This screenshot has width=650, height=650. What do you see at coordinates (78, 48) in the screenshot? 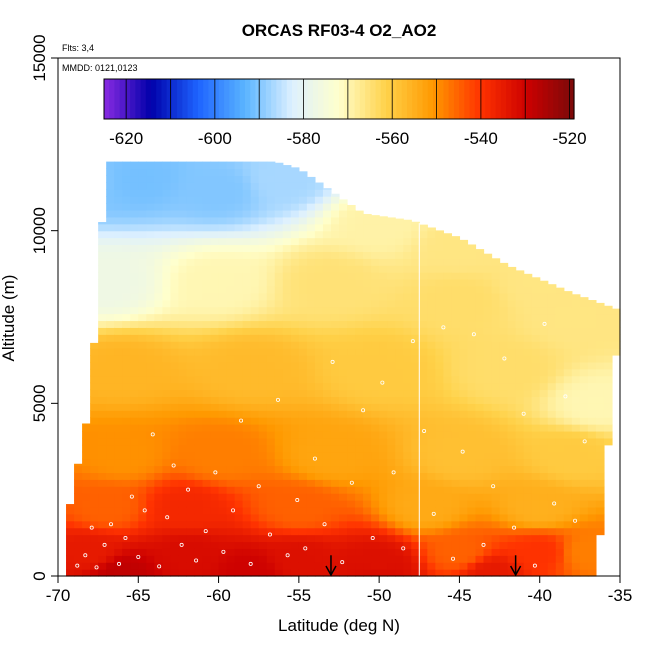
I see `flights-note: Flts: 3,4` at bounding box center [78, 48].